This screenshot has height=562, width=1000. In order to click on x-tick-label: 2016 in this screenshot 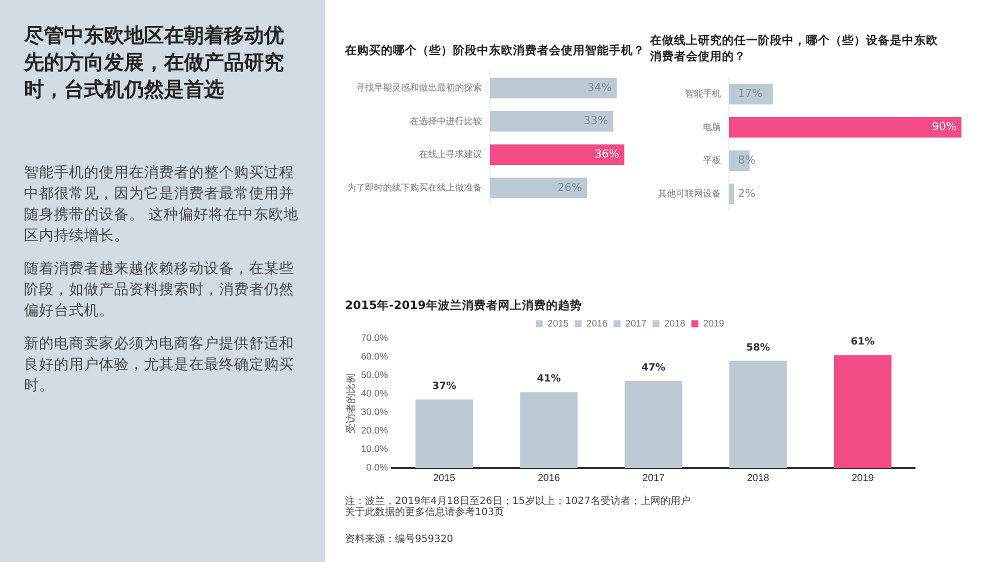, I will do `click(549, 478)`.